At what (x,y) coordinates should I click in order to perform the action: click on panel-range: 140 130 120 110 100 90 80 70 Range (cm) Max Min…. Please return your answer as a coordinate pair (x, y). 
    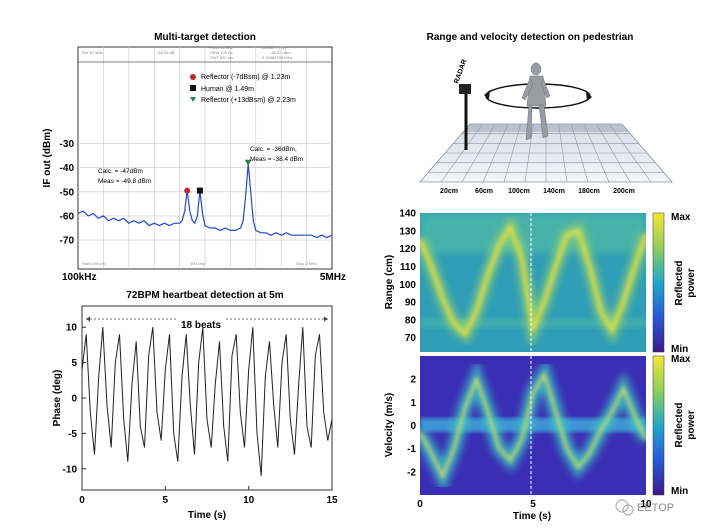
    Looking at the image, I should click on (540, 282).